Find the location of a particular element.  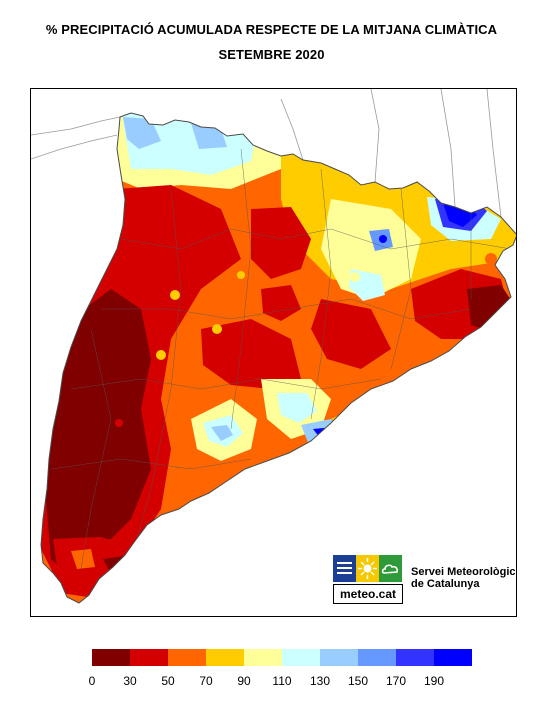

organization-name: Servei Meteorològic de Catalunya is located at coordinates (463, 578).